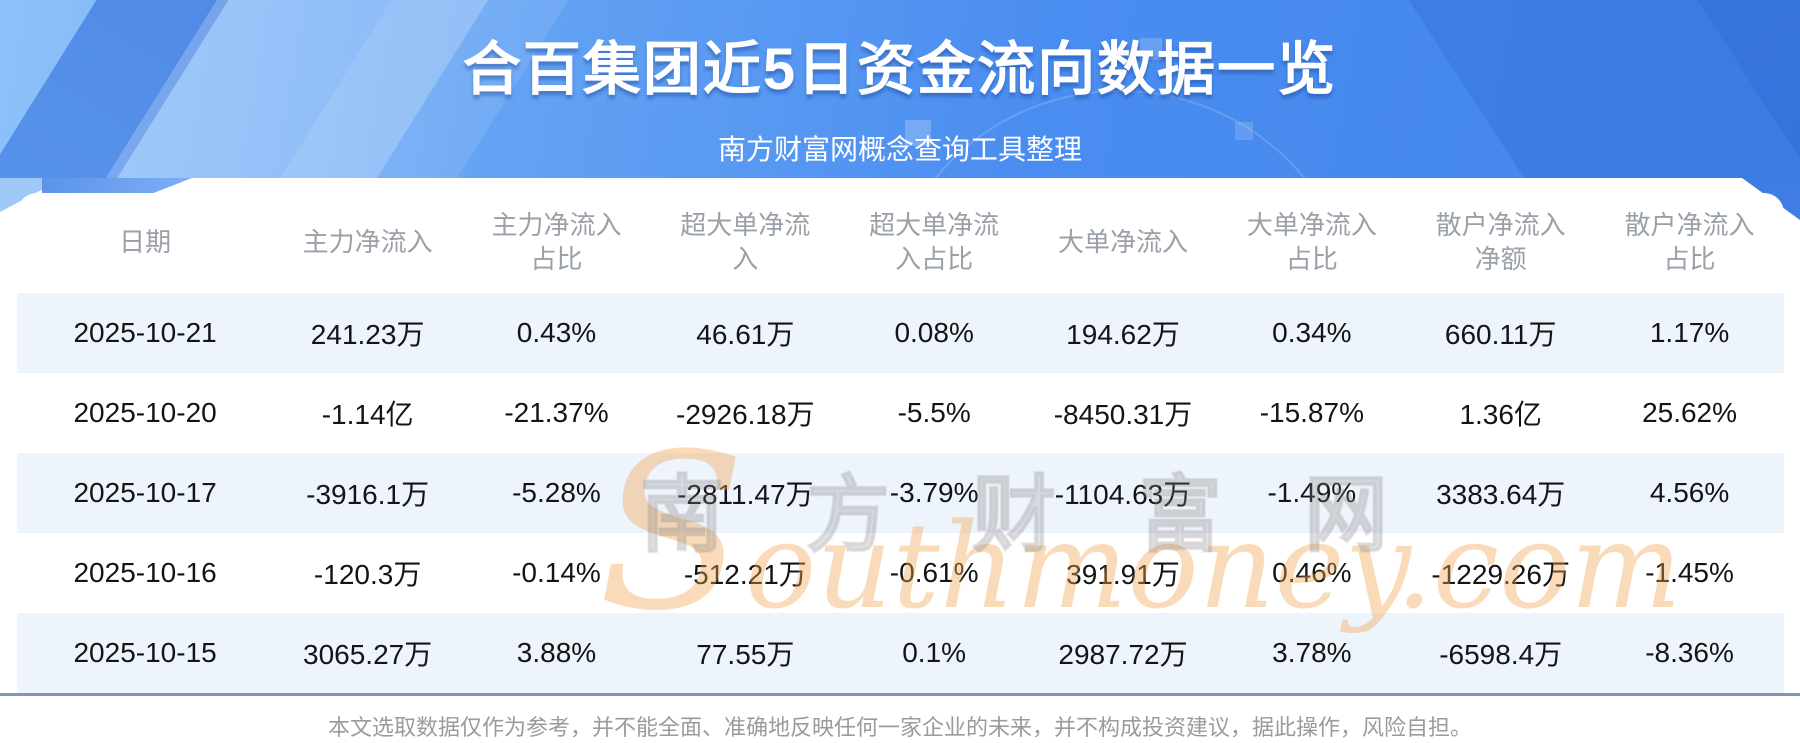 This screenshot has width=1800, height=743. I want to click on cell-value: 660.11万, so click(1500, 334).